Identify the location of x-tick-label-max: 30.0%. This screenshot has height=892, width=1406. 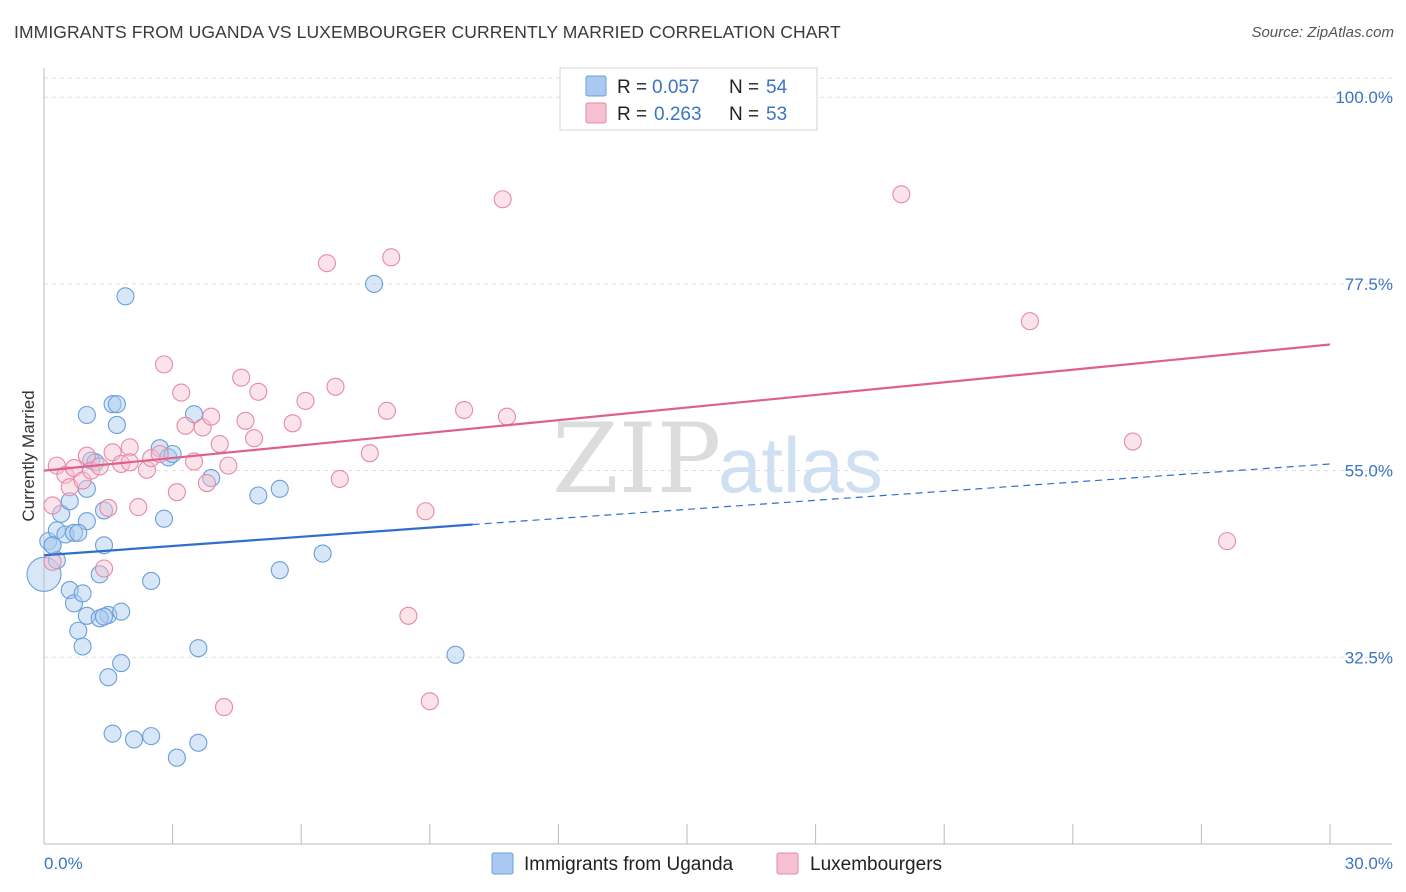
(1369, 863).